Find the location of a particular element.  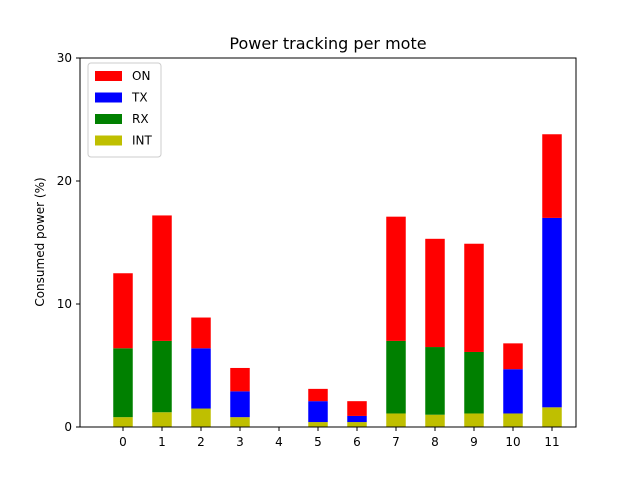

x-tick-label: 9 is located at coordinates (474, 442).